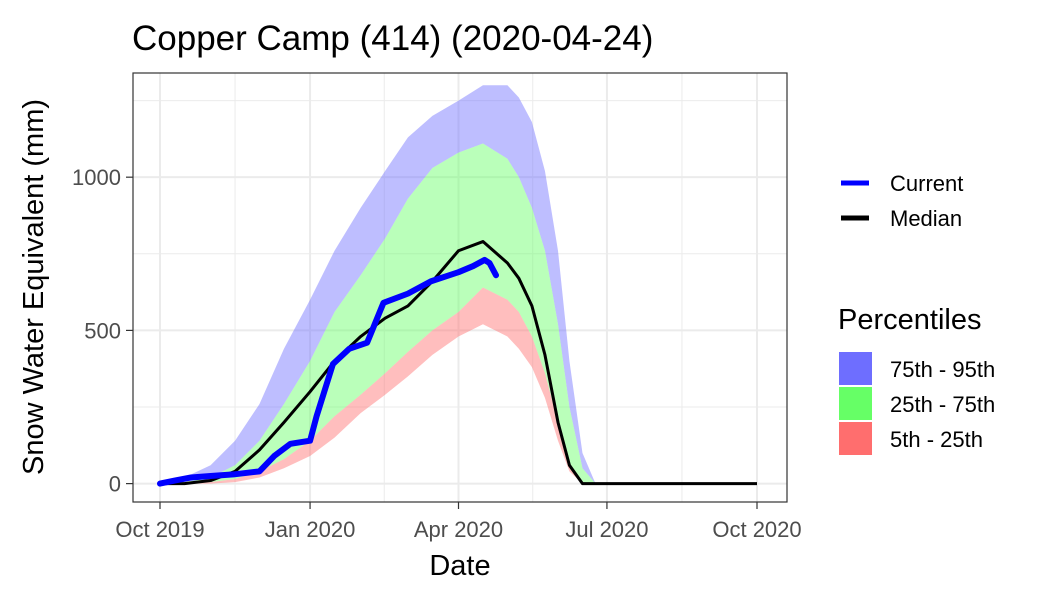  What do you see at coordinates (926, 218) in the screenshot?
I see `legend-label-median: Median` at bounding box center [926, 218].